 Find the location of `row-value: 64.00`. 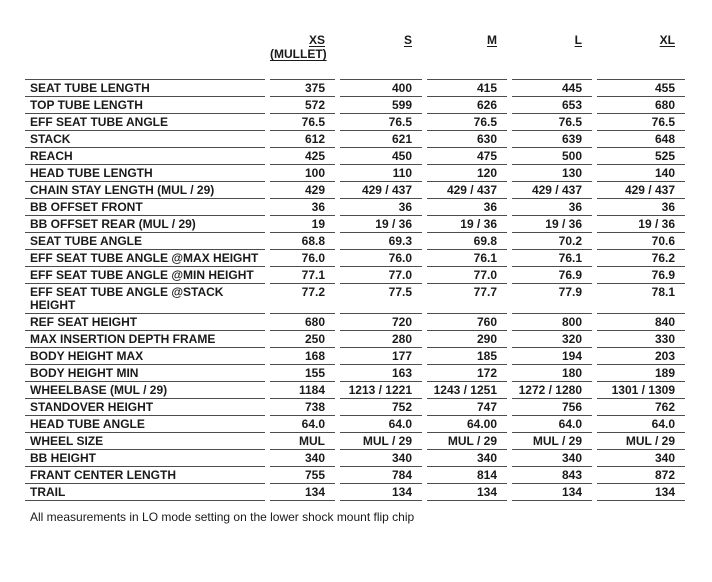

row-value: 64.00 is located at coordinates (467, 424).